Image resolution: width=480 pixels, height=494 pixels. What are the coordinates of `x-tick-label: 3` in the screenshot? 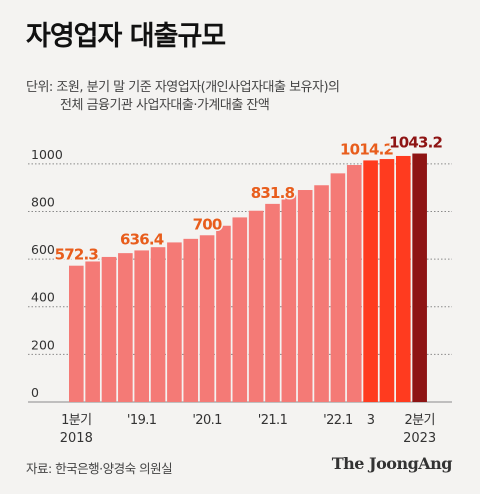 It's located at (371, 420).